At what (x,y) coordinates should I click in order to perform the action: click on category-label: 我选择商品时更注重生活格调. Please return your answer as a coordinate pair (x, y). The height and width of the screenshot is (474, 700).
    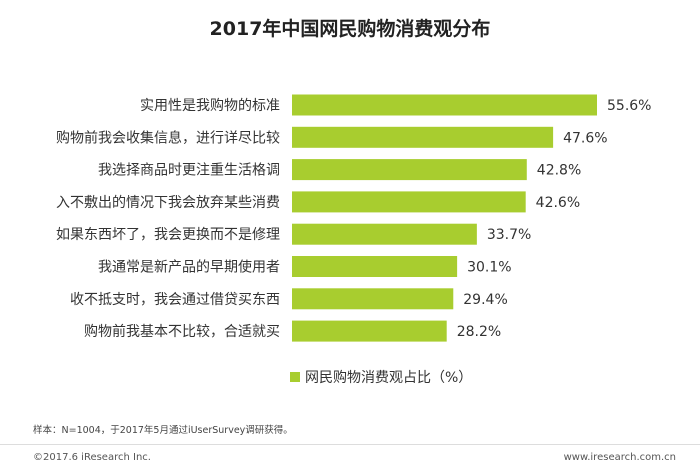
    Looking at the image, I should click on (189, 171).